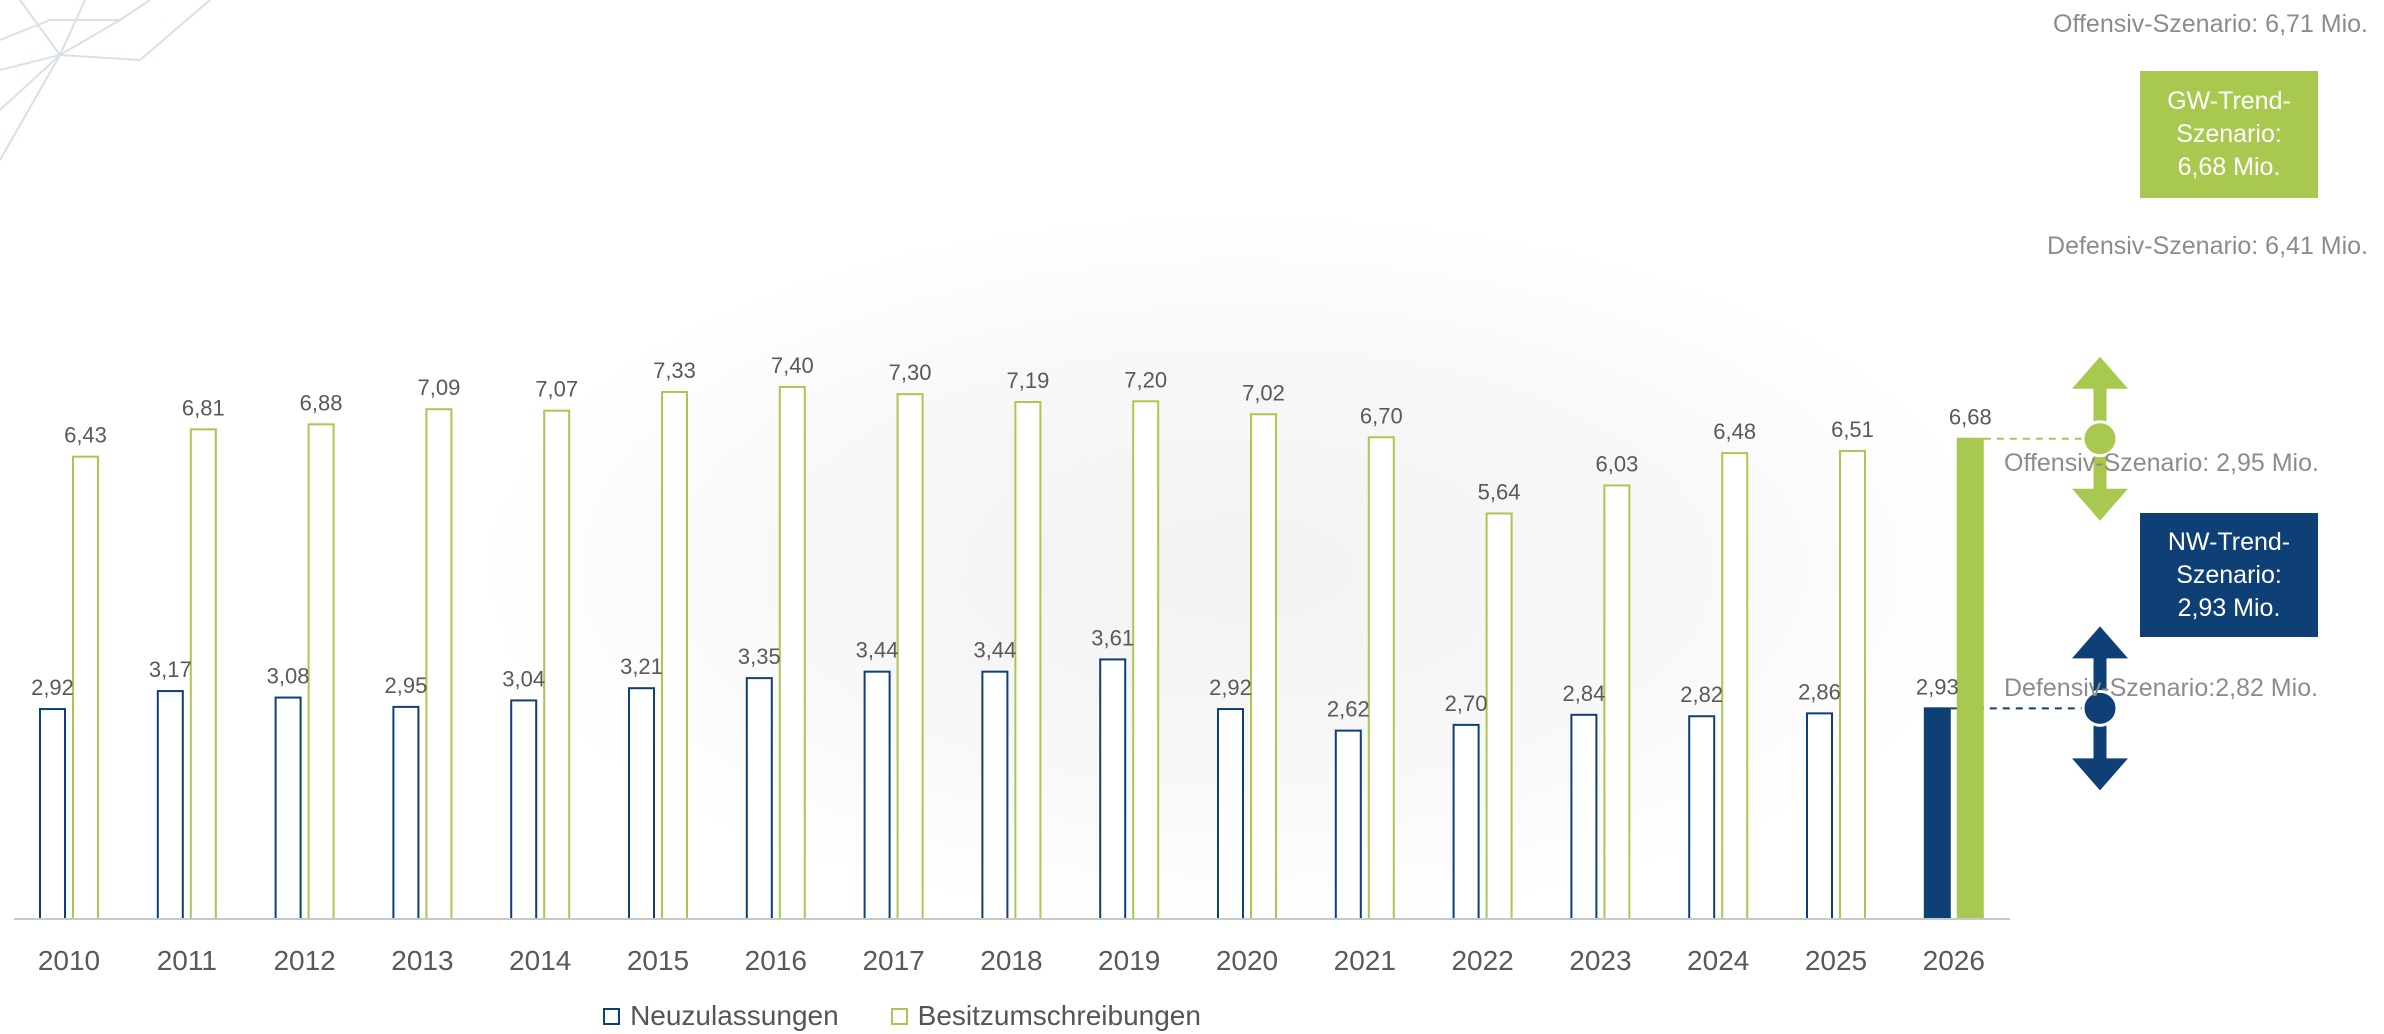  What do you see at coordinates (1836, 960) in the screenshot?
I see `x-tick-2025: 2025` at bounding box center [1836, 960].